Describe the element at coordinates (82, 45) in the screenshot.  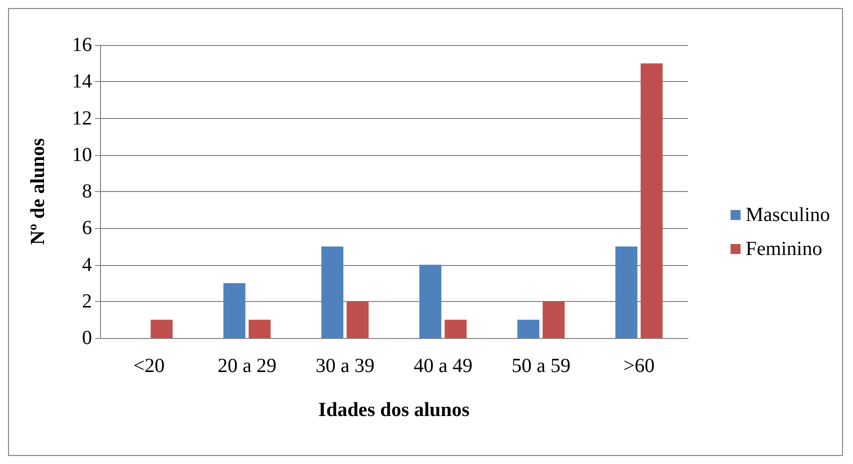
I see `y-tick-label: 16` at that location.